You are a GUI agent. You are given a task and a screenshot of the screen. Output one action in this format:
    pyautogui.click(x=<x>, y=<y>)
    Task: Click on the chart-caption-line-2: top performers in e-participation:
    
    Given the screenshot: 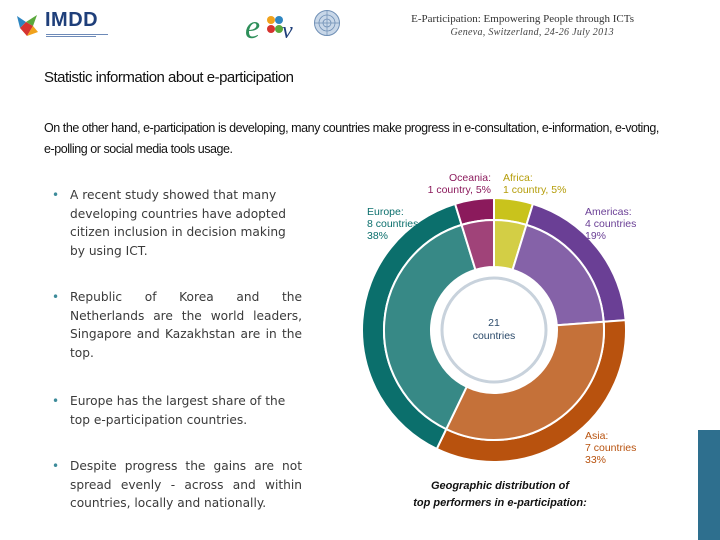 What is the action you would take?
    pyautogui.click(x=500, y=503)
    